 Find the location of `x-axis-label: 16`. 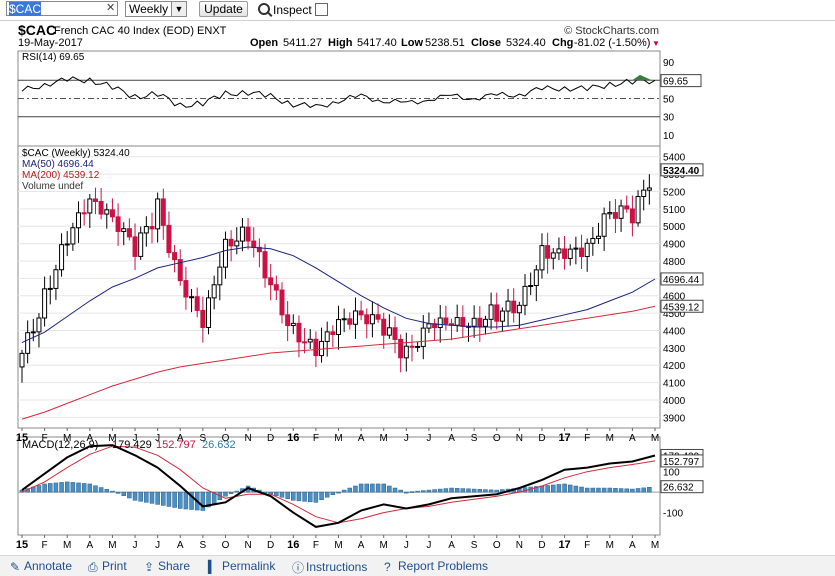

x-axis-label: 16 is located at coordinates (293, 545).